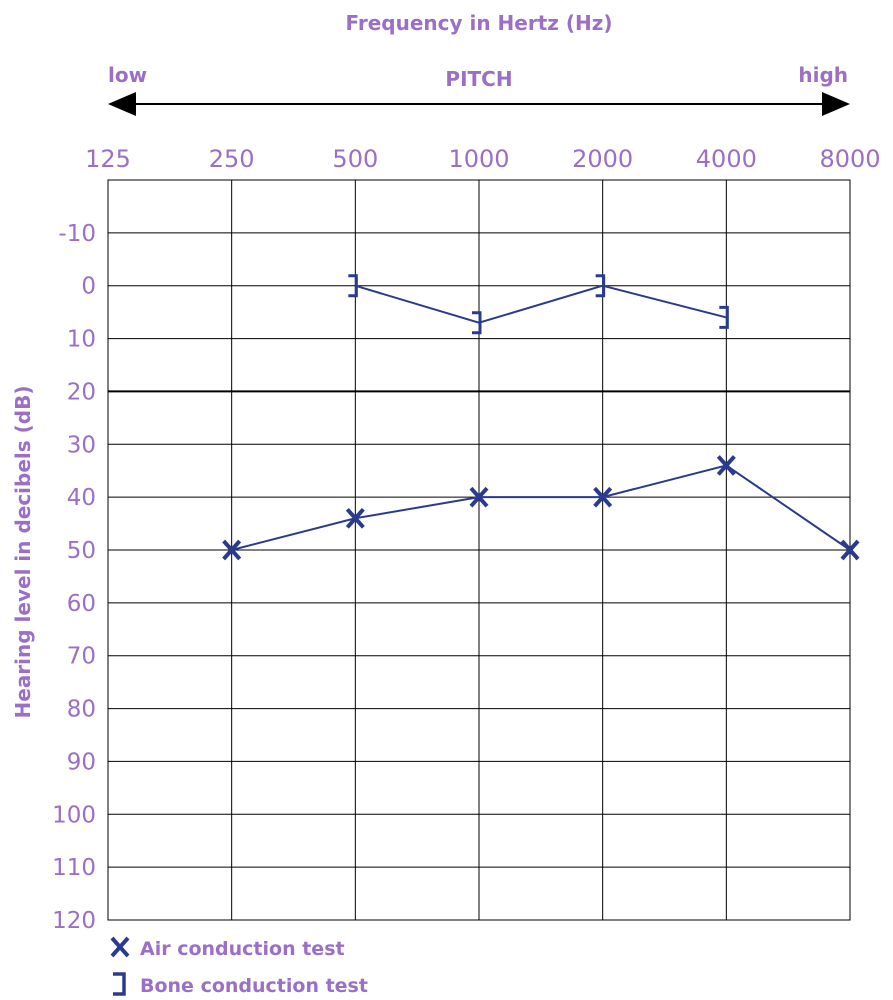 The image size is (893, 1000). I want to click on x-tick-label: 1000, so click(478, 159).